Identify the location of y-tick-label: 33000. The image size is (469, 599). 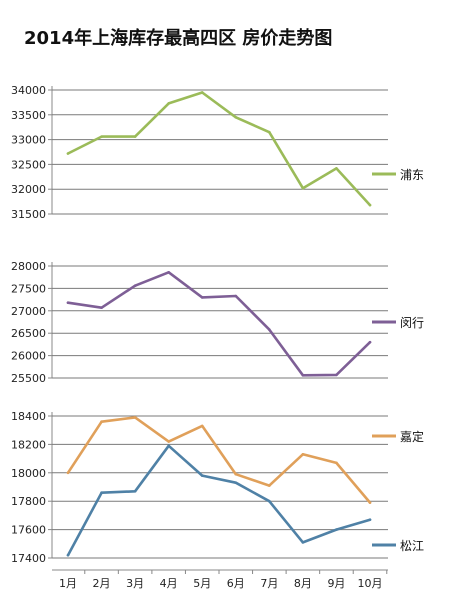
(28, 140).